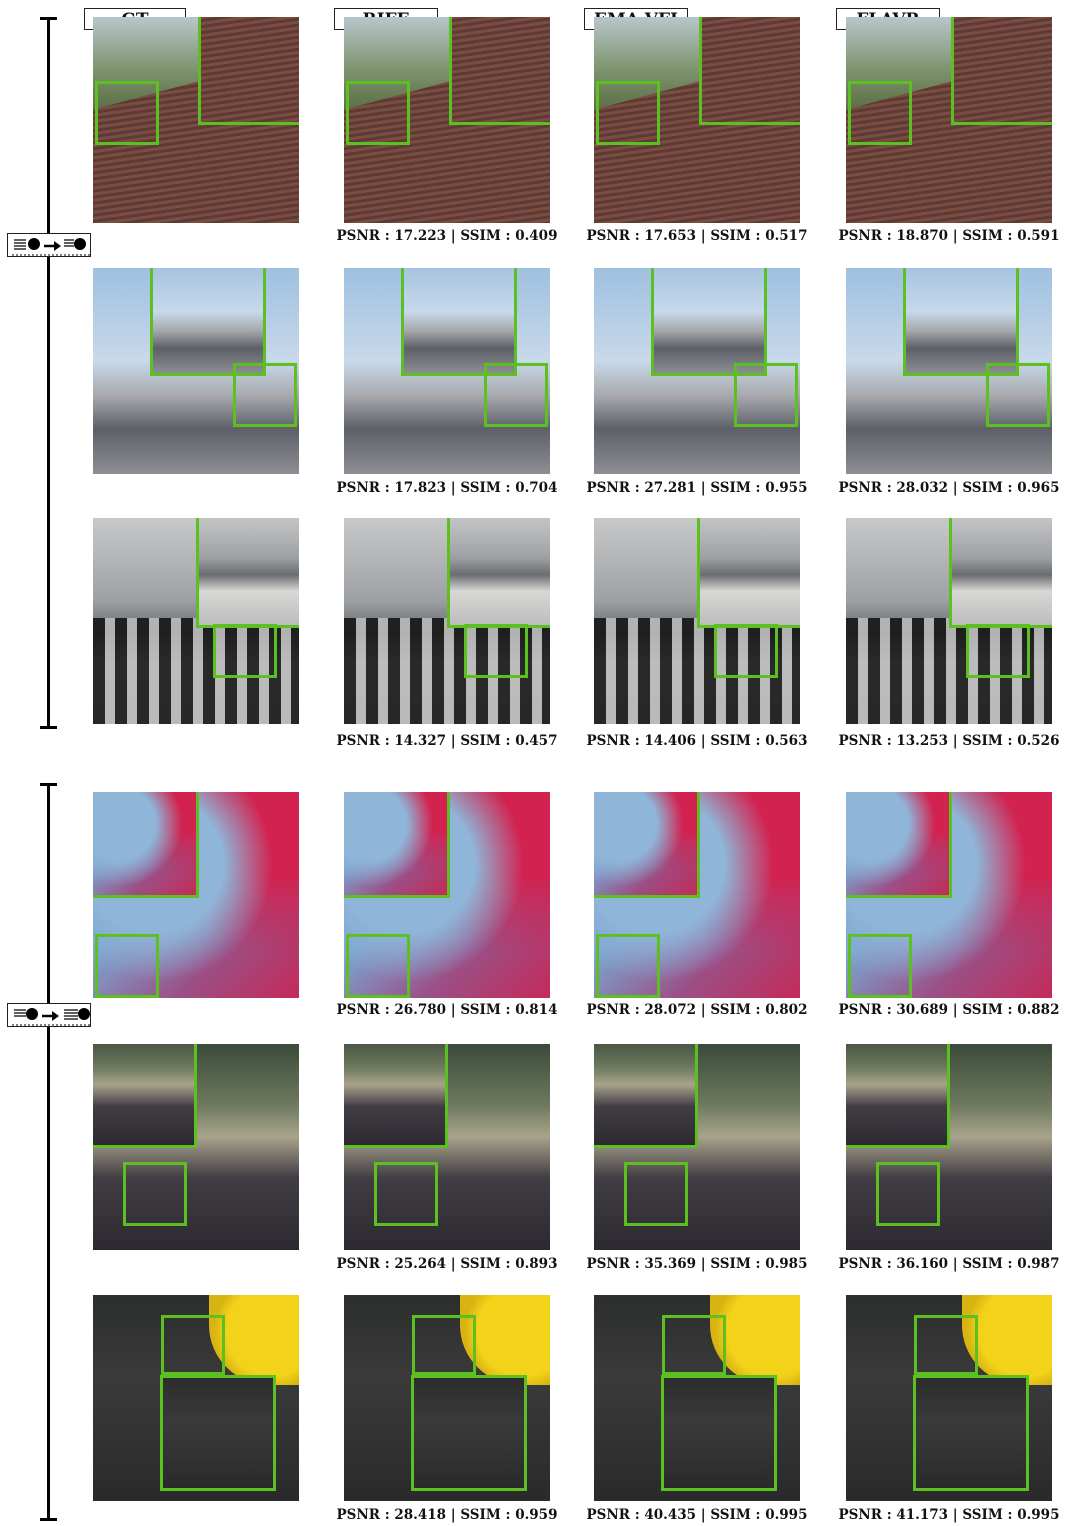 The height and width of the screenshot is (1526, 1066). What do you see at coordinates (447, 741) in the screenshot?
I see `metric-rife-g1-r3: PSNR : 14.327 | SSIM : 0.457` at bounding box center [447, 741].